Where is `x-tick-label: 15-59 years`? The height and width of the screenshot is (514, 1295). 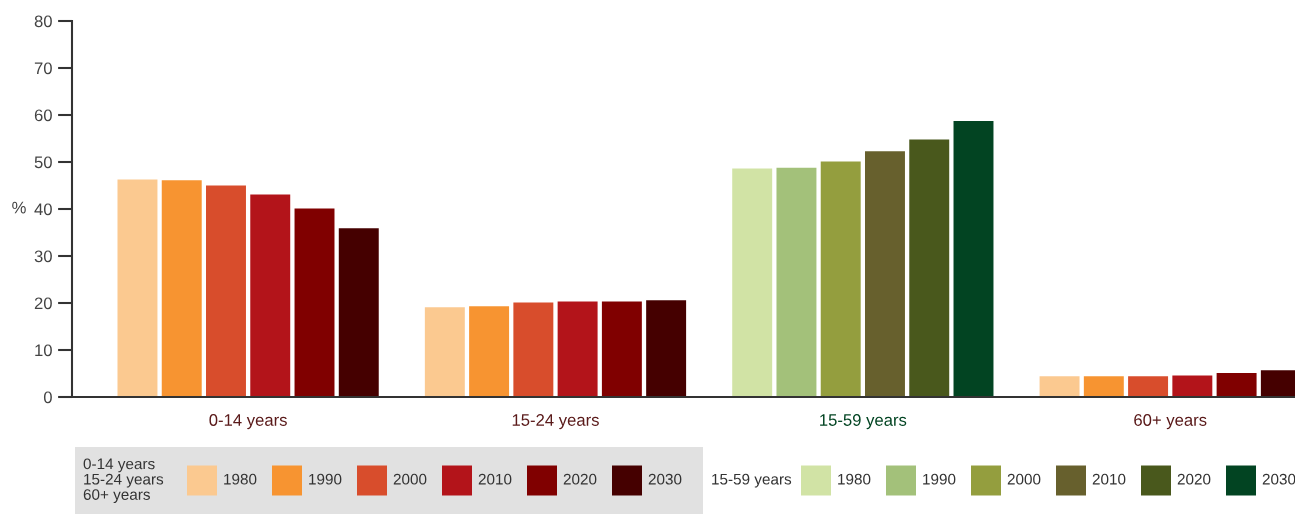
x-tick-label: 15-59 years is located at coordinates (863, 422).